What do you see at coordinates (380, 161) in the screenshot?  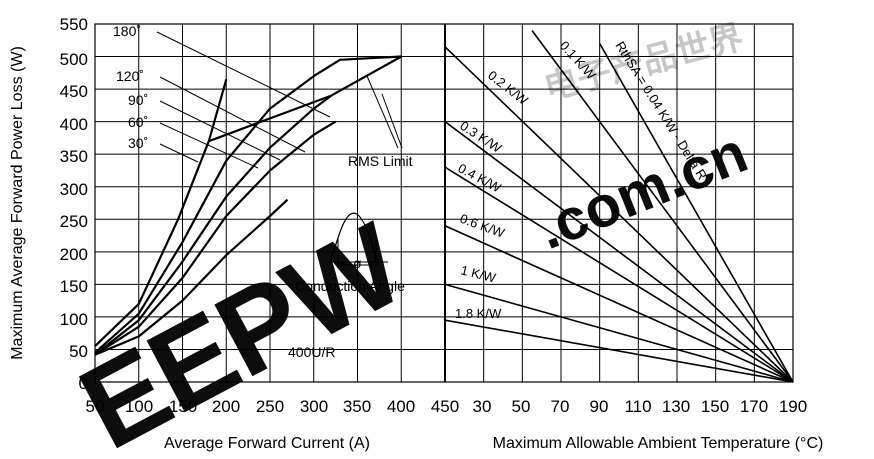 I see `rms-limit-label: RMS Limit` at bounding box center [380, 161].